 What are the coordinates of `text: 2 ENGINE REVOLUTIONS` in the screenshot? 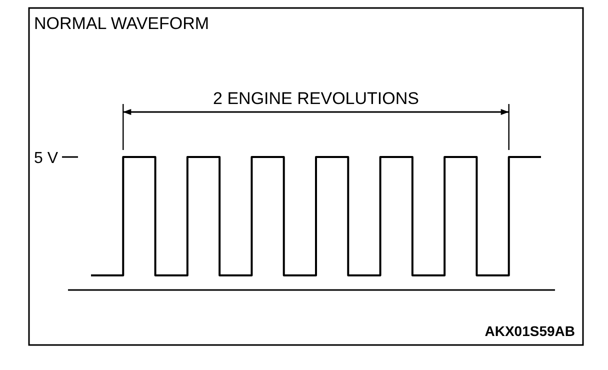 It's located at (316, 98).